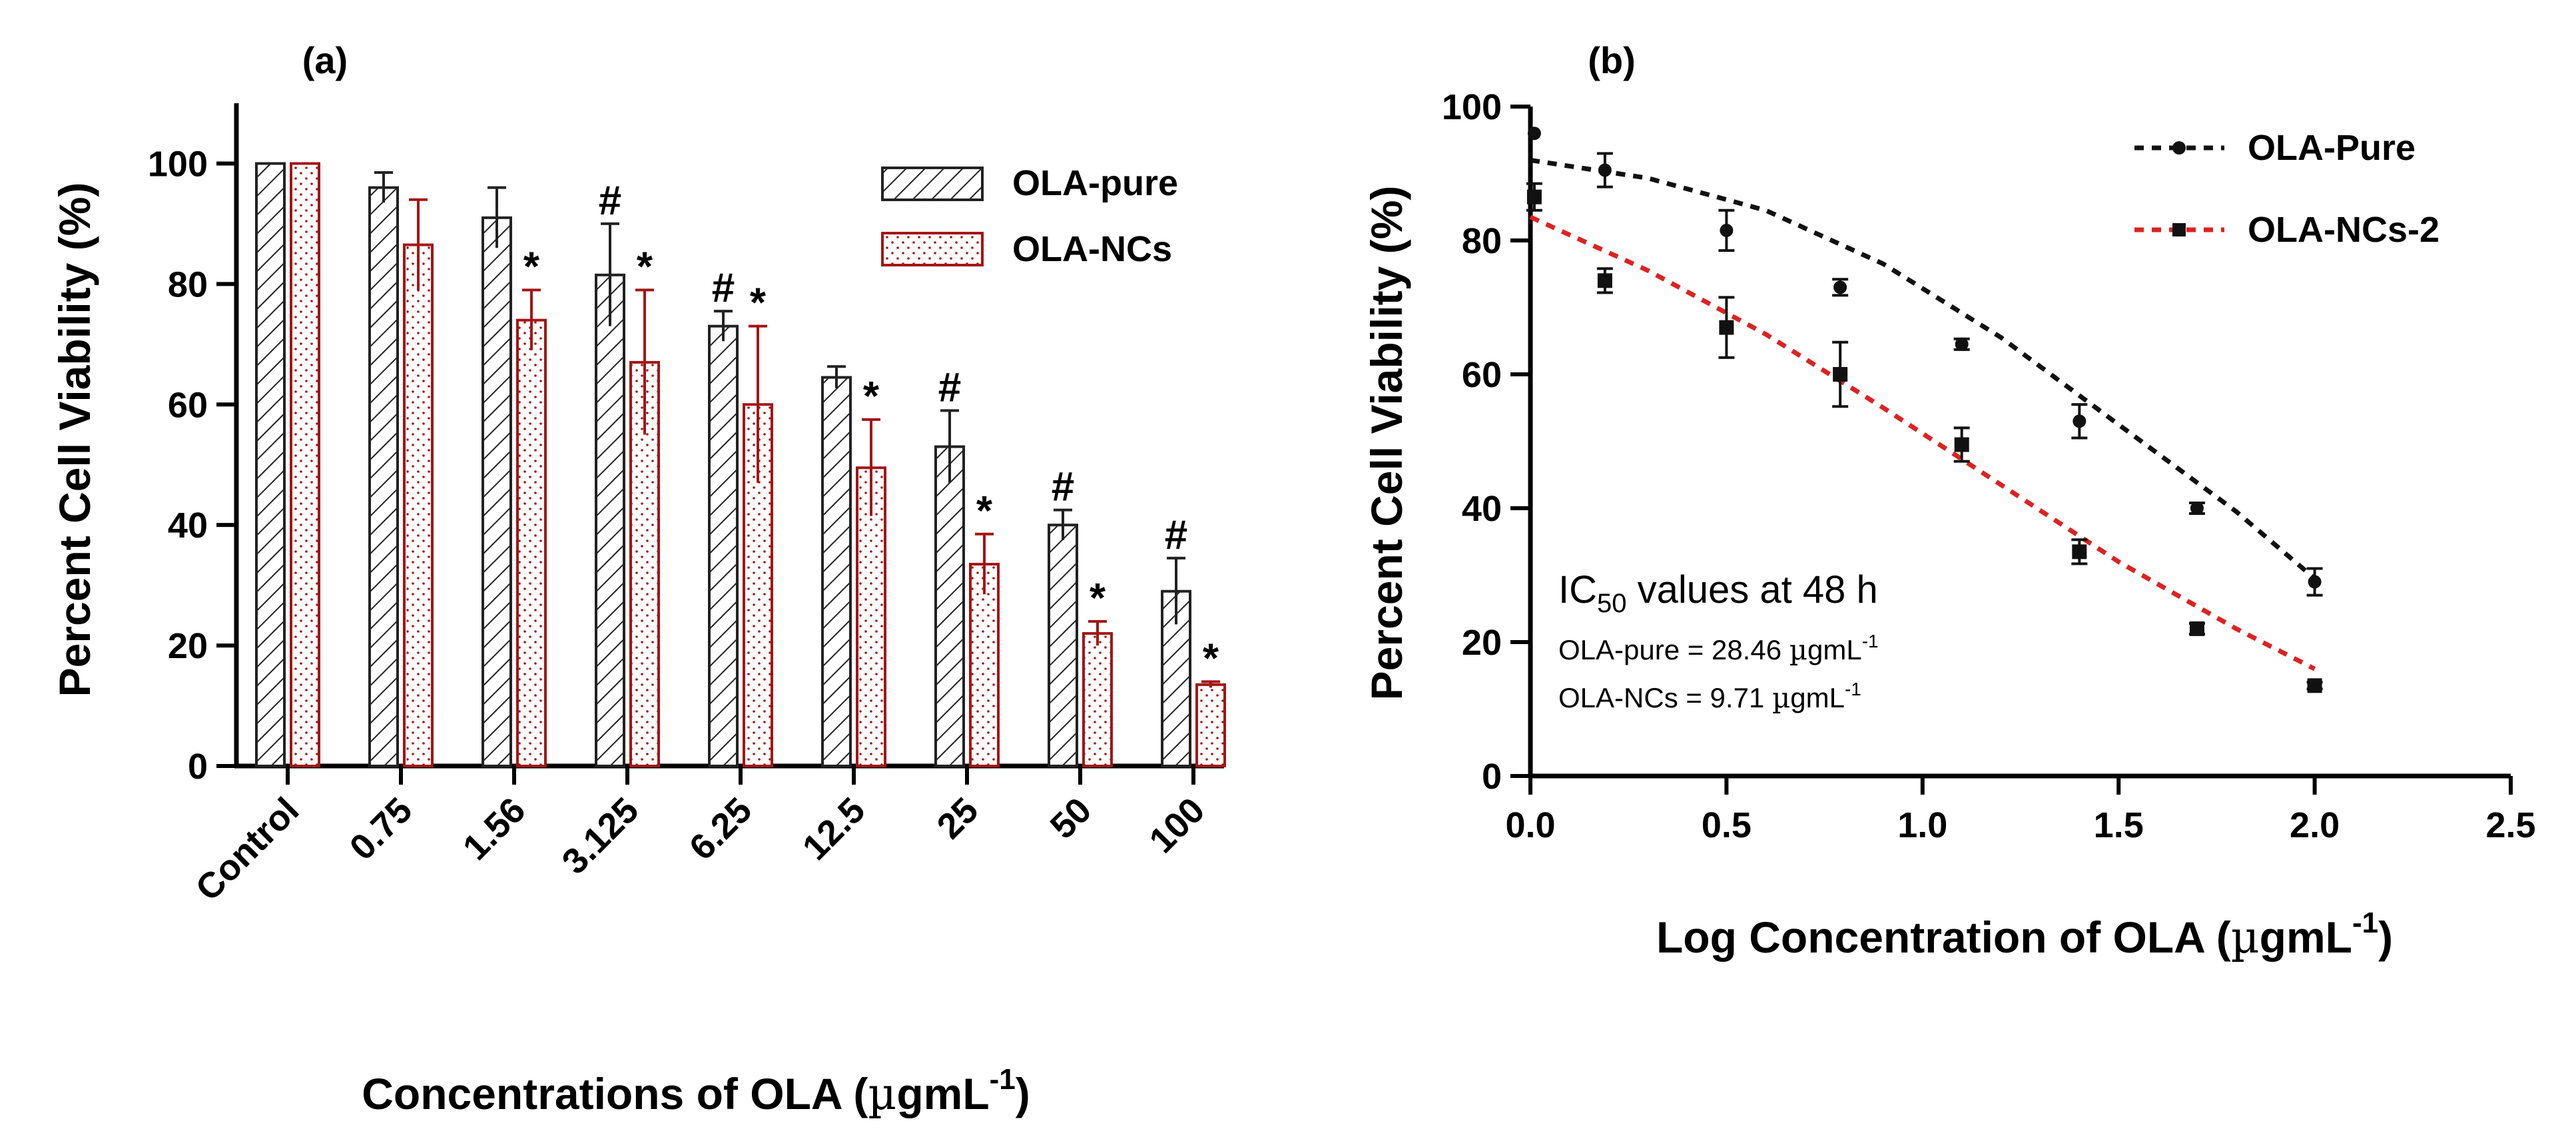 The image size is (2576, 1147). Describe the element at coordinates (247, 849) in the screenshot. I see `x-tick-label: Control` at that location.